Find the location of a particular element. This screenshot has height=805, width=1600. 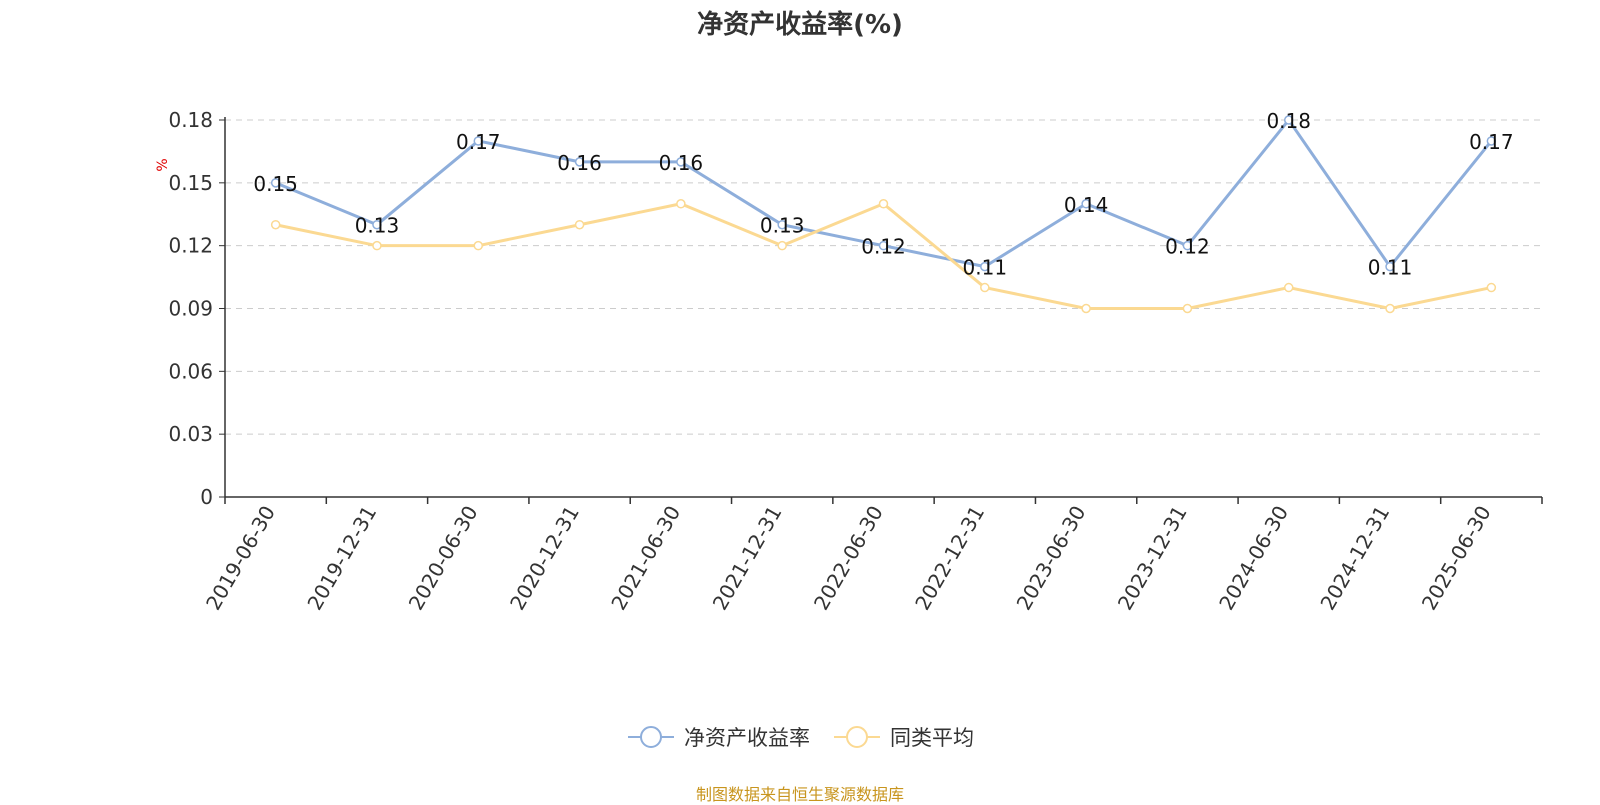

x-tick-label: 2021-12-31 is located at coordinates (747, 558).